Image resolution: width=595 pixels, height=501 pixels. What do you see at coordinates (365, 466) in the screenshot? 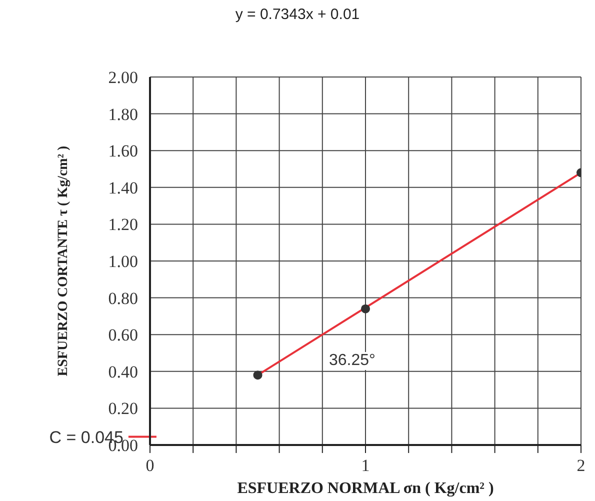
I see `x-tick-label: 1` at bounding box center [365, 466].